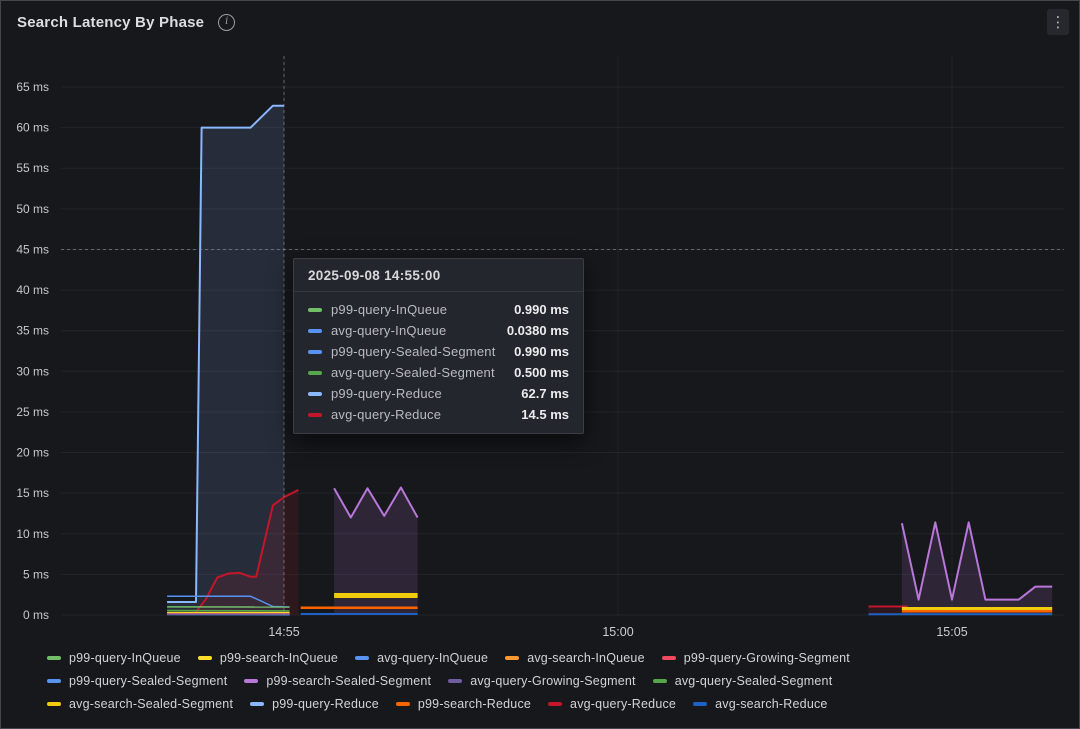 This screenshot has width=1080, height=729. I want to click on legend-label: p99-search-Sealed-Segment, so click(349, 680).